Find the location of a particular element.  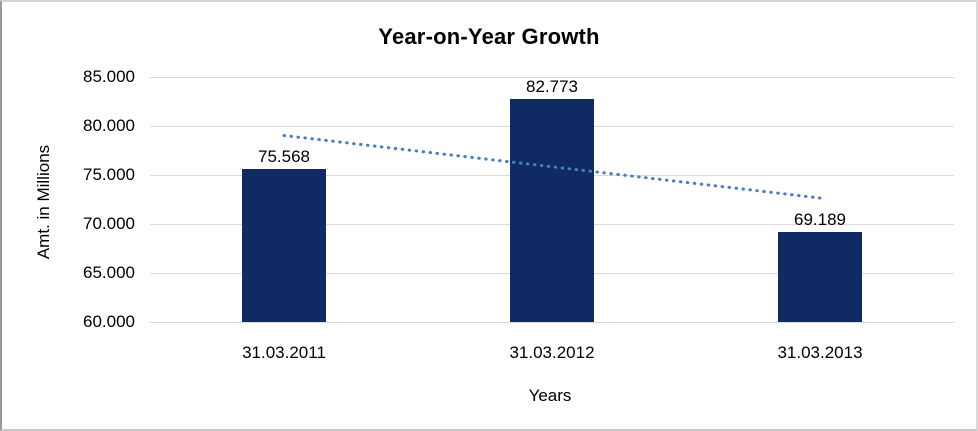

y-axis-tick-label: 60.000 is located at coordinates (109, 321).